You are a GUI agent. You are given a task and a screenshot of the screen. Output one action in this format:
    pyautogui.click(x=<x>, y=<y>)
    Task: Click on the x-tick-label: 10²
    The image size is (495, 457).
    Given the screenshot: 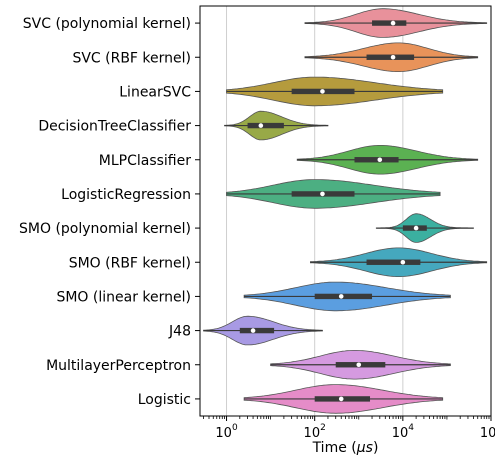 What is the action you would take?
    pyautogui.click(x=315, y=432)
    